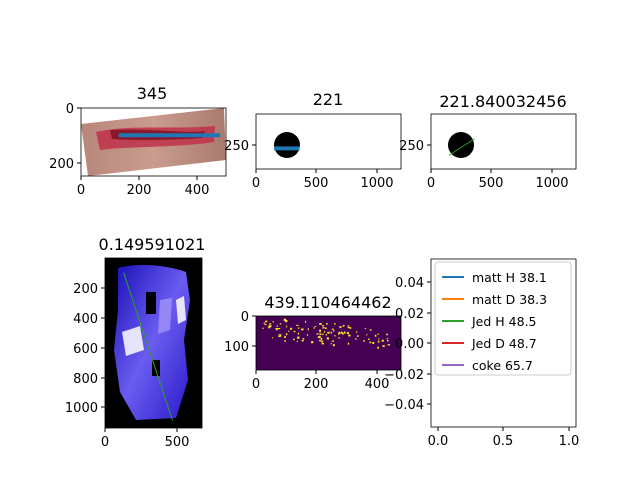  Describe the element at coordinates (85, 319) in the screenshot. I see `panel-4-ytick-label: 400` at that location.